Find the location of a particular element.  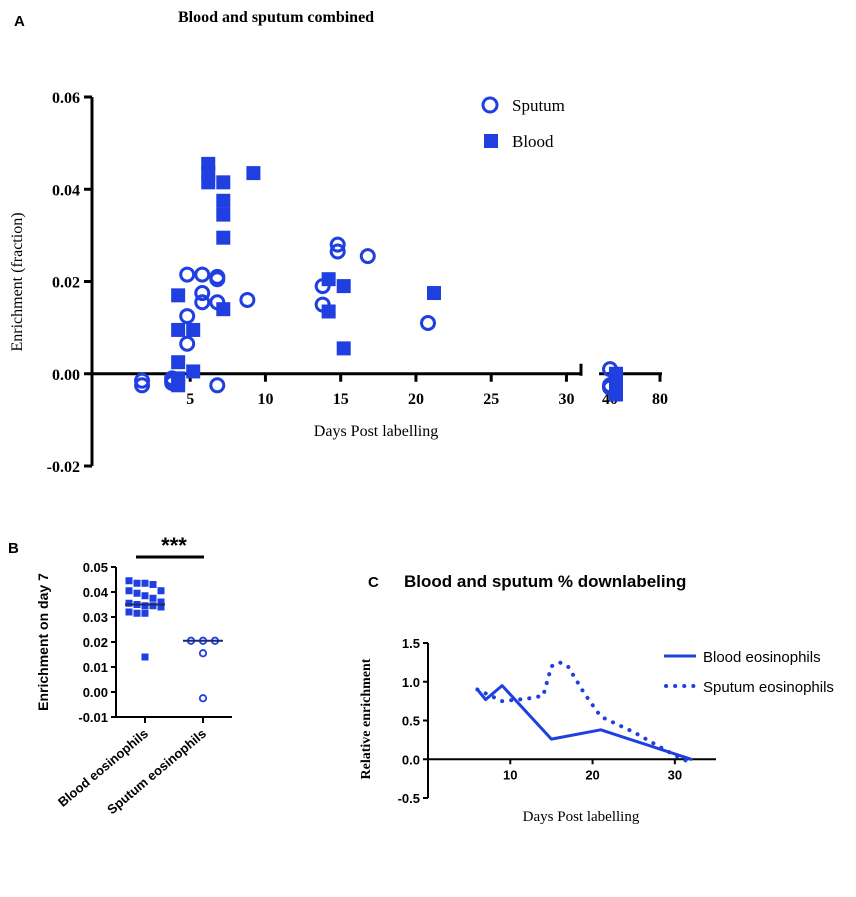

legend-blood-label: Blood eosinophils is located at coordinates (762, 657).